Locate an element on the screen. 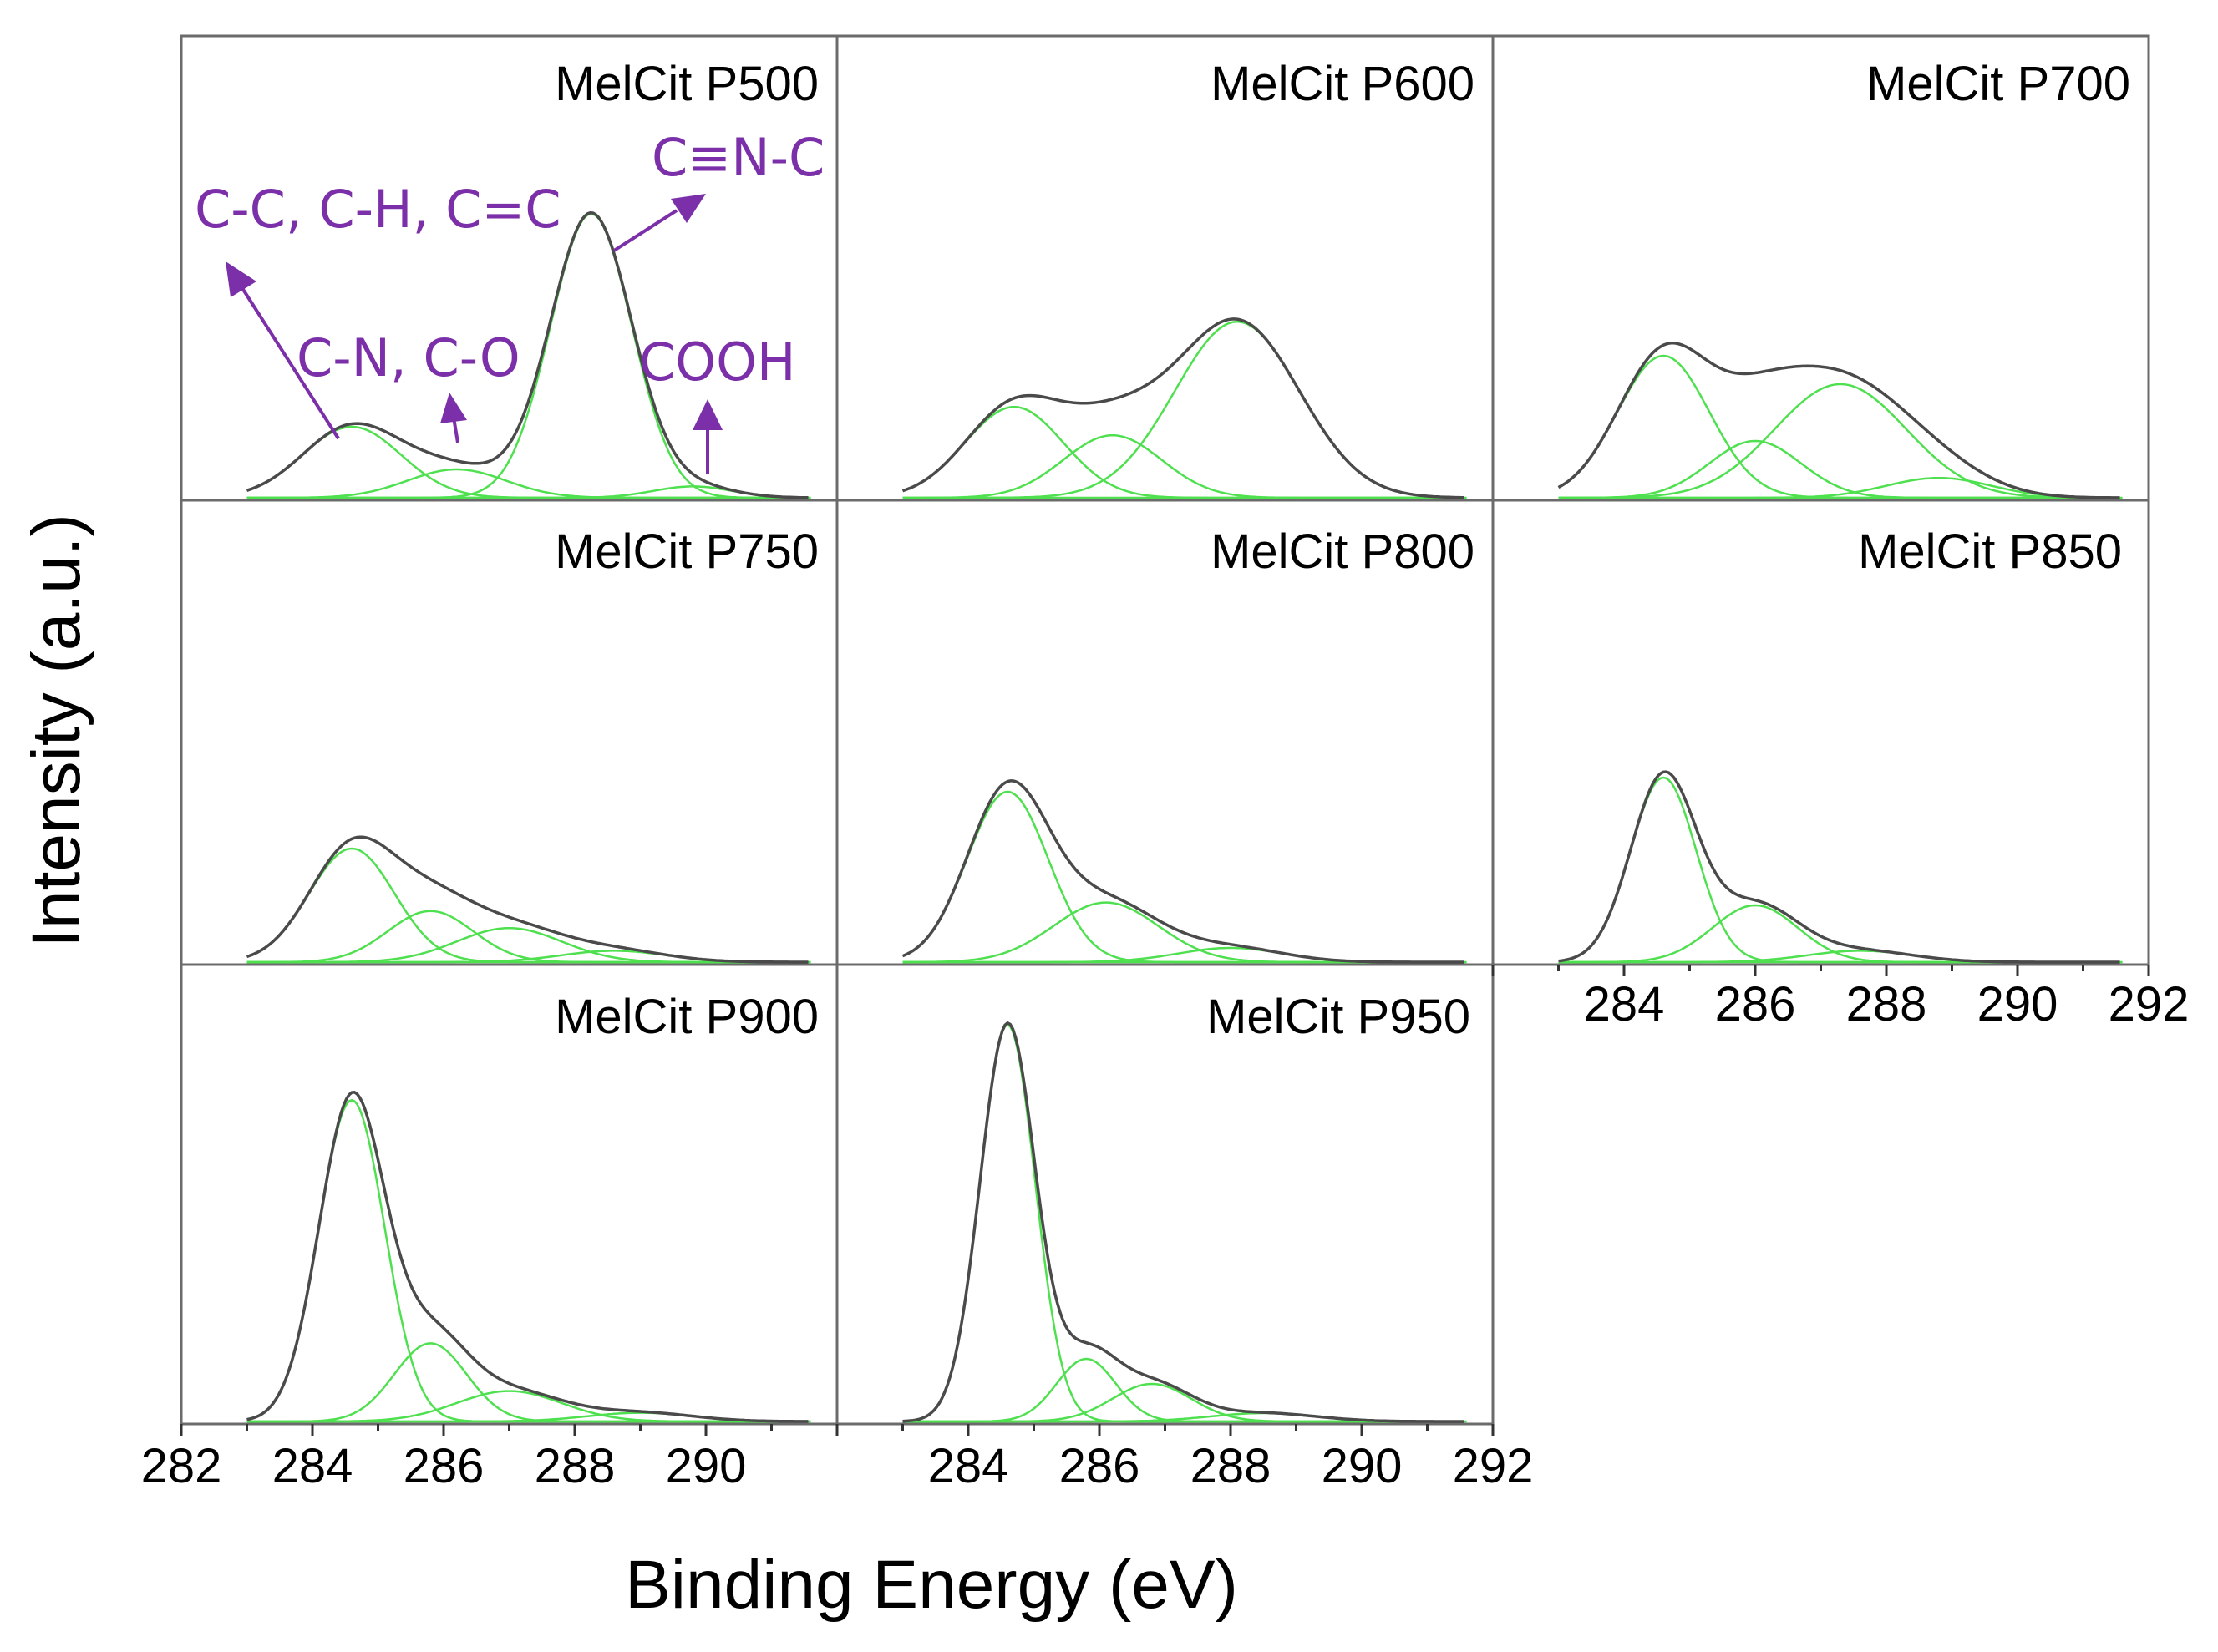 Image resolution: width=2218 pixels, height=1652 pixels. y-axis-label: Intensity (a.u.) is located at coordinates (56, 731).